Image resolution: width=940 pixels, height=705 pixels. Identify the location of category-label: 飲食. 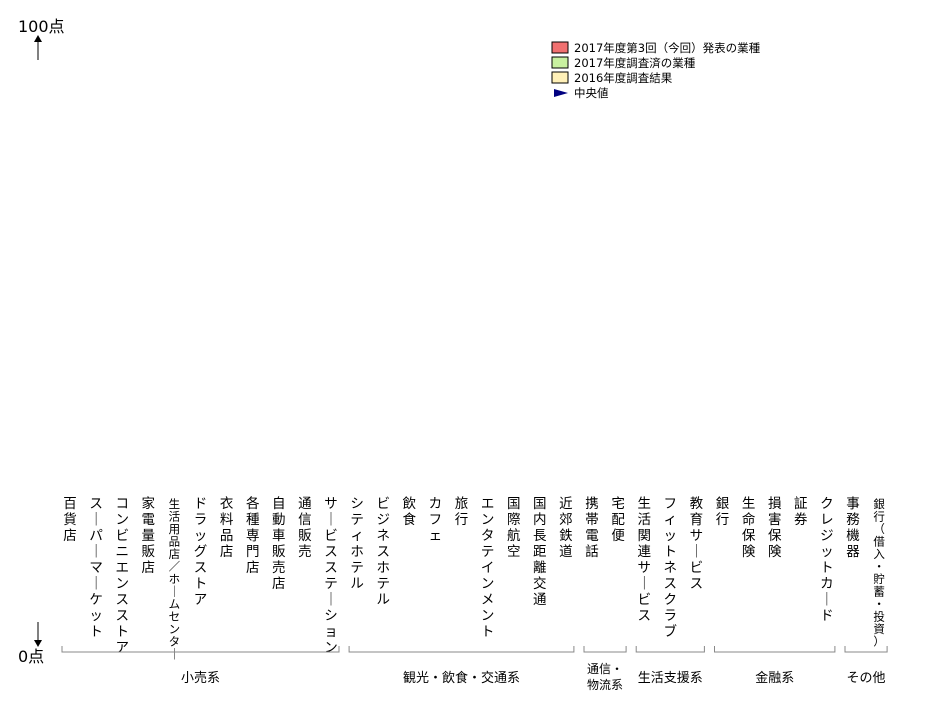
(410, 512).